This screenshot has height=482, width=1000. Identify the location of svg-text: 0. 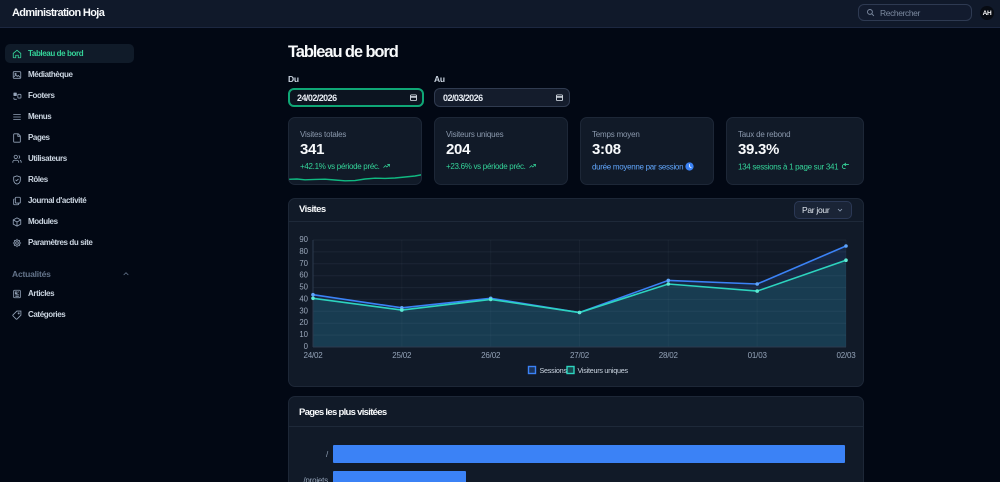
(306, 346).